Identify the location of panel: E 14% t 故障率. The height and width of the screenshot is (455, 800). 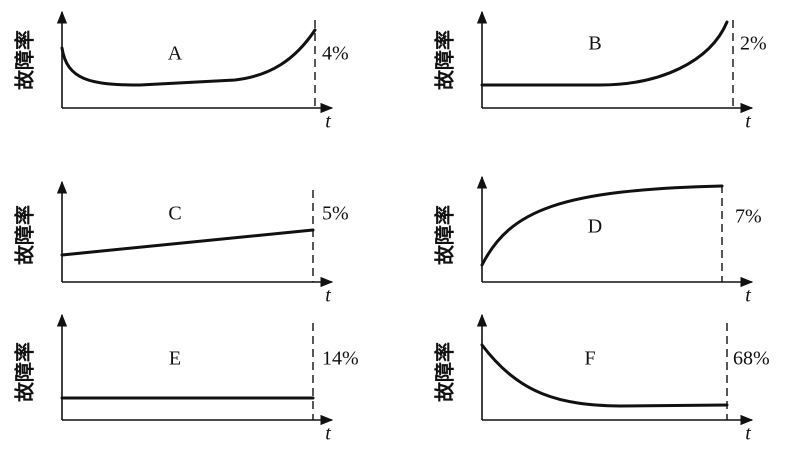
(186, 379).